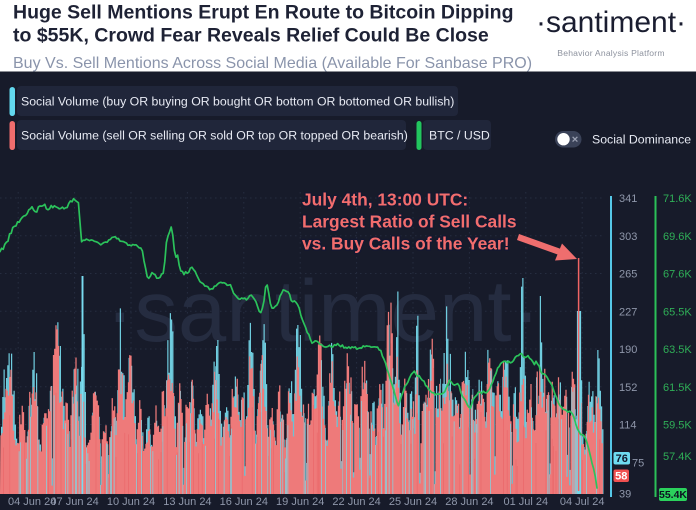 The image size is (696, 510). What do you see at coordinates (525, 502) in the screenshot?
I see `svg-text: 01 Jul 24` at bounding box center [525, 502].